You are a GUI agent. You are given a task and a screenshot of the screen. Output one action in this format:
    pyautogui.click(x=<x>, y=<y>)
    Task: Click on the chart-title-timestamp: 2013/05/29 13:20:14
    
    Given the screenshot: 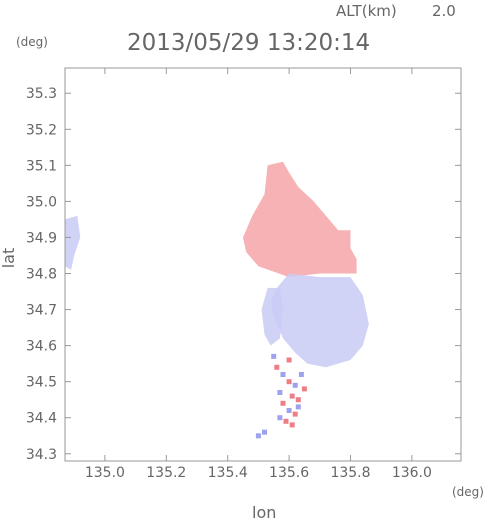 What is the action you would take?
    pyautogui.click(x=248, y=43)
    